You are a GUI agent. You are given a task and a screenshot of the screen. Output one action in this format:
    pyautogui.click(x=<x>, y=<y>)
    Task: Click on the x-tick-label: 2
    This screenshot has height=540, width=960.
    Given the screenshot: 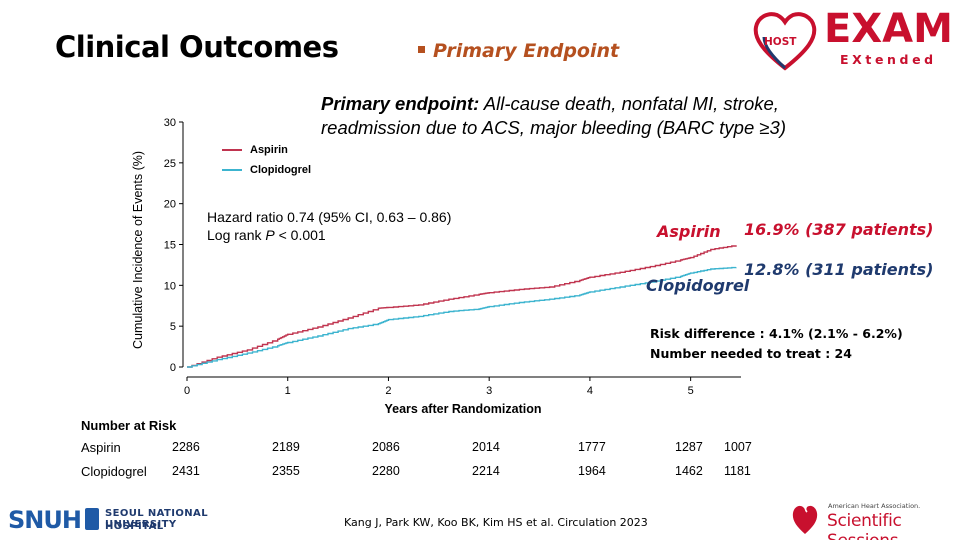 What is the action you would take?
    pyautogui.click(x=388, y=391)
    